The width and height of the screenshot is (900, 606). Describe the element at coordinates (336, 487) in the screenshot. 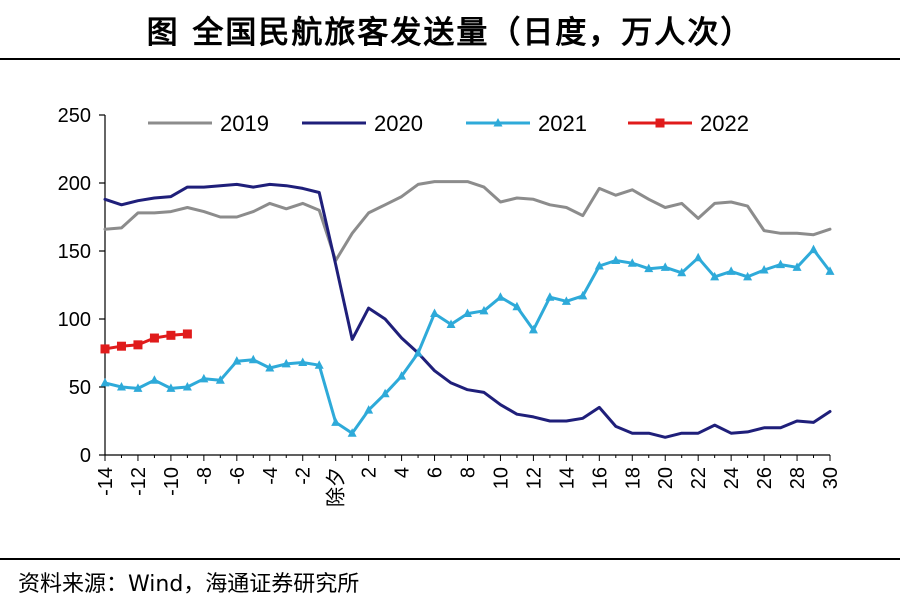

I see `x-tick-label: 除夕` at that location.